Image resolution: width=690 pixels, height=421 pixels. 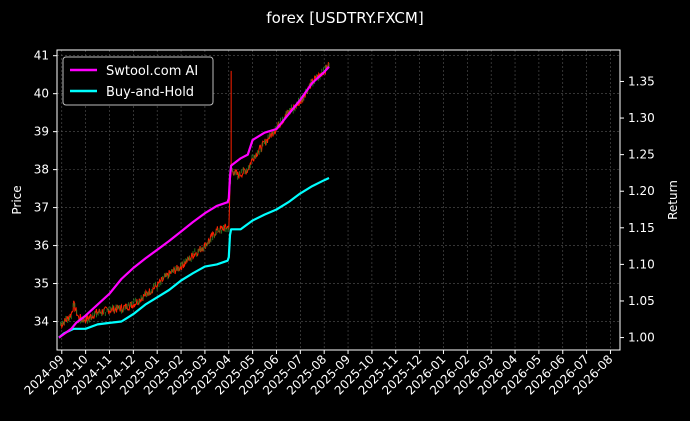 I want to click on legend-box, so click(x=138, y=81).